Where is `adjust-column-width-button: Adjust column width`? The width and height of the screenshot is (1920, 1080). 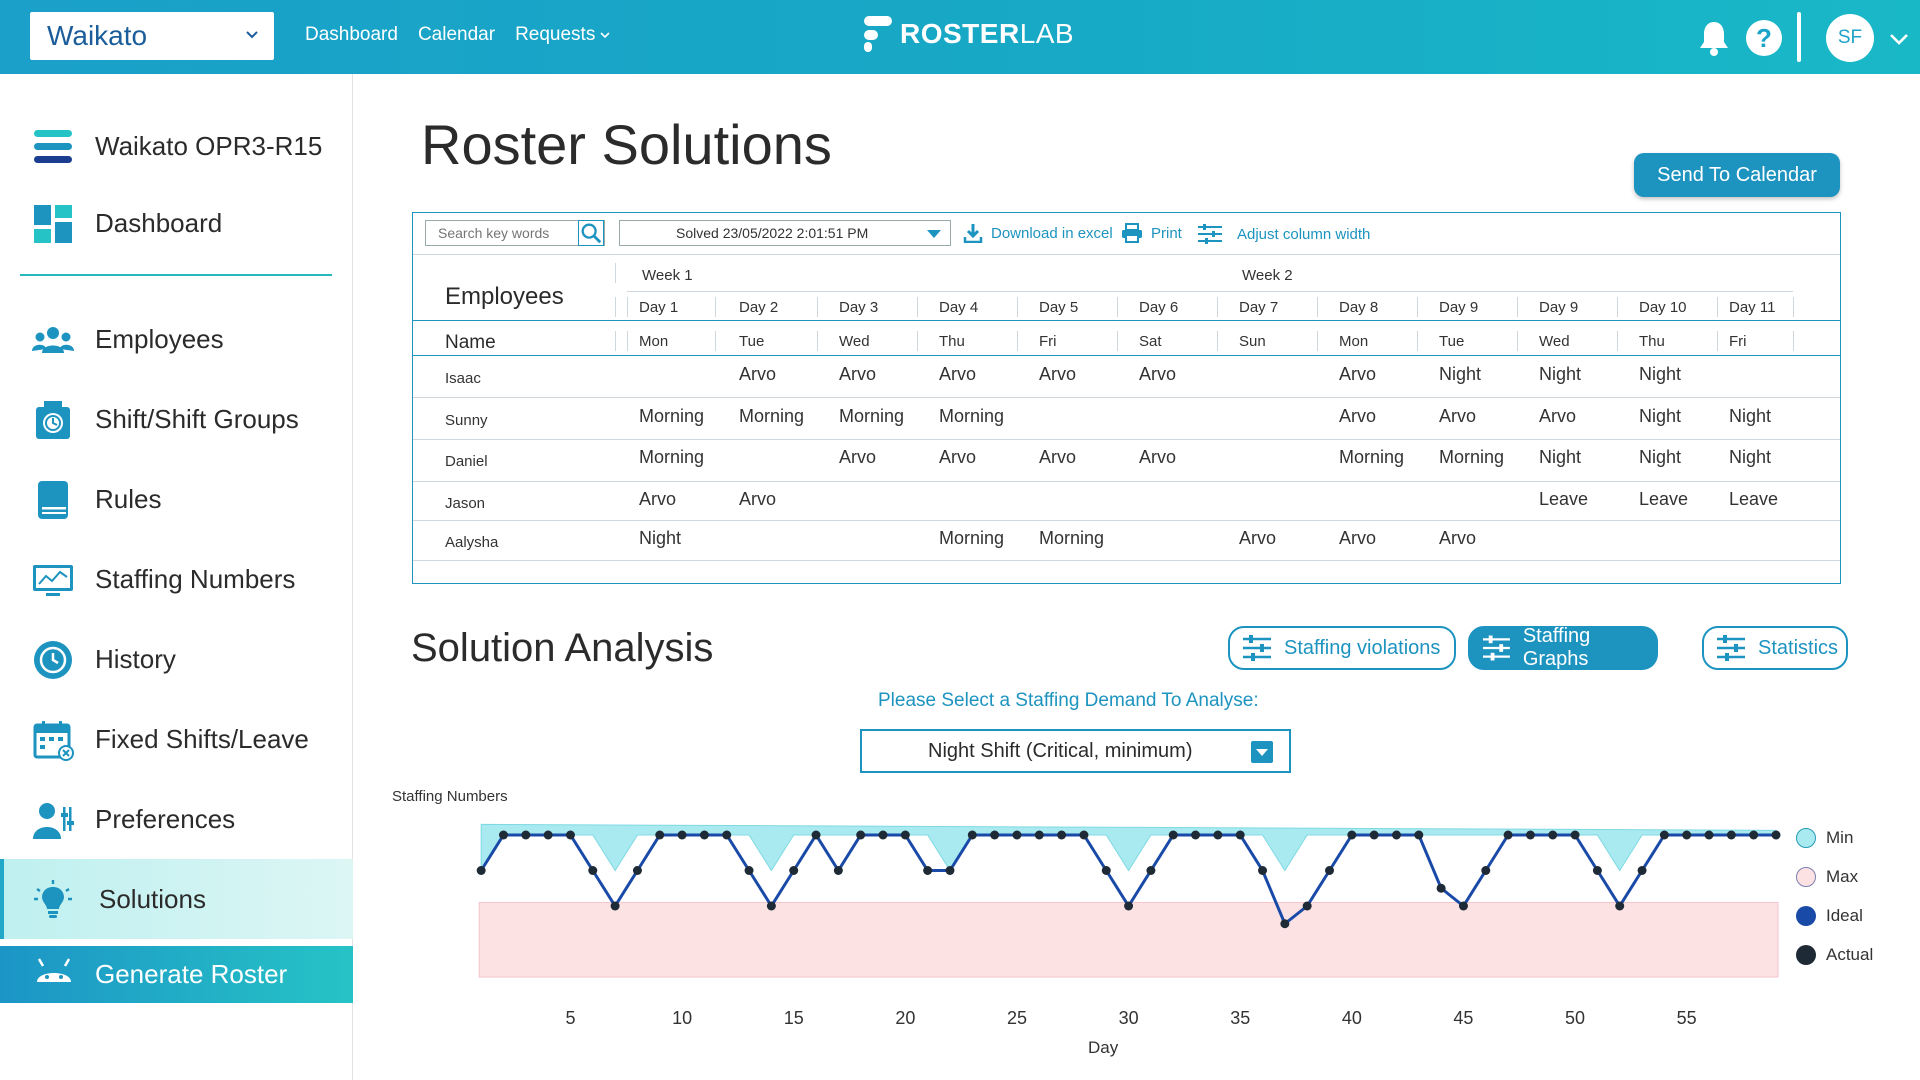
adjust-column-width-button: Adjust column width is located at coordinates (1283, 234).